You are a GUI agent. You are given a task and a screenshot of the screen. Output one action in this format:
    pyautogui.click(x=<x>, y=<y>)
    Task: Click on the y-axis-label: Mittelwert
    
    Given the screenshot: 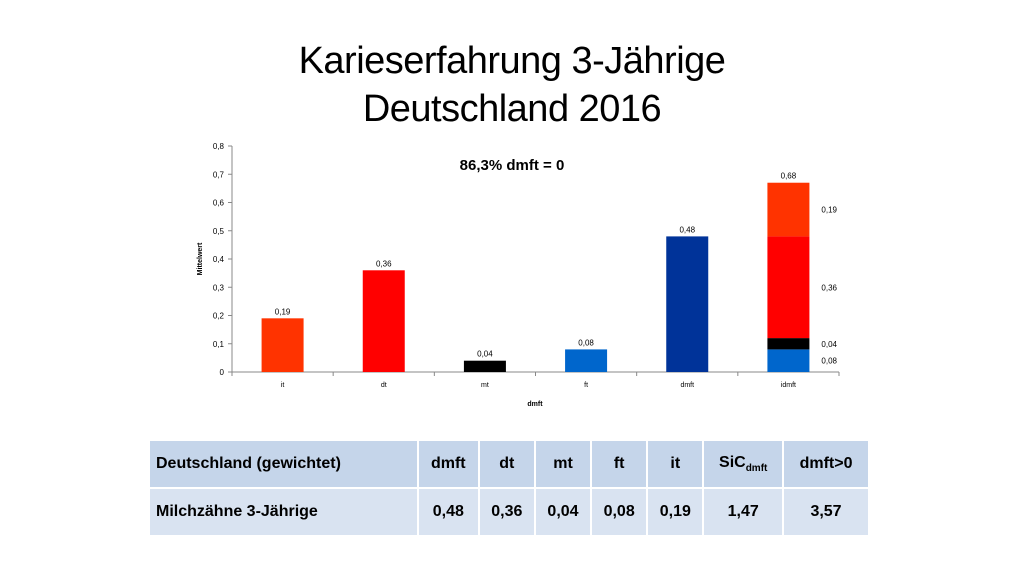 What is the action you would take?
    pyautogui.click(x=200, y=258)
    